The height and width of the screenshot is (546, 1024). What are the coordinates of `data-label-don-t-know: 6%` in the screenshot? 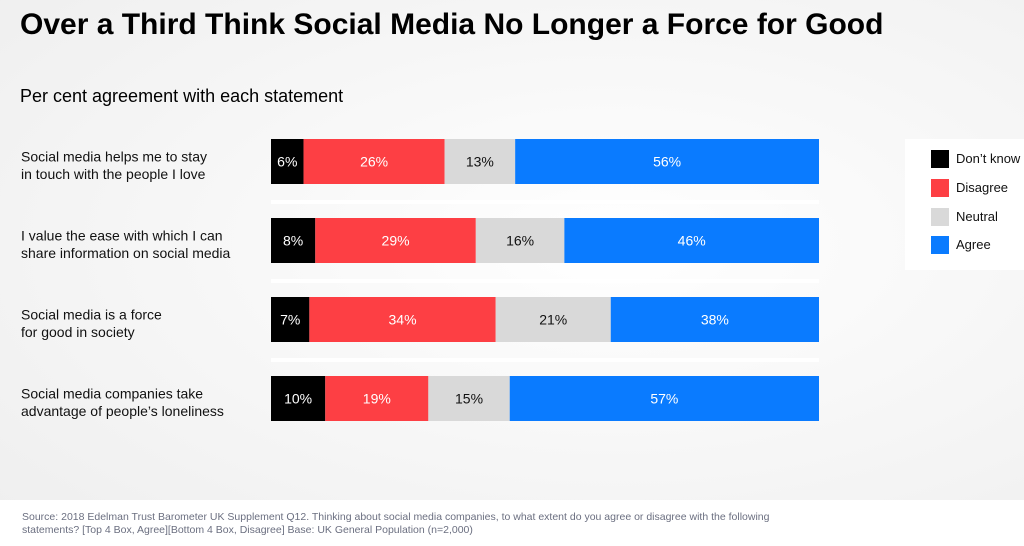 It's located at (287, 162).